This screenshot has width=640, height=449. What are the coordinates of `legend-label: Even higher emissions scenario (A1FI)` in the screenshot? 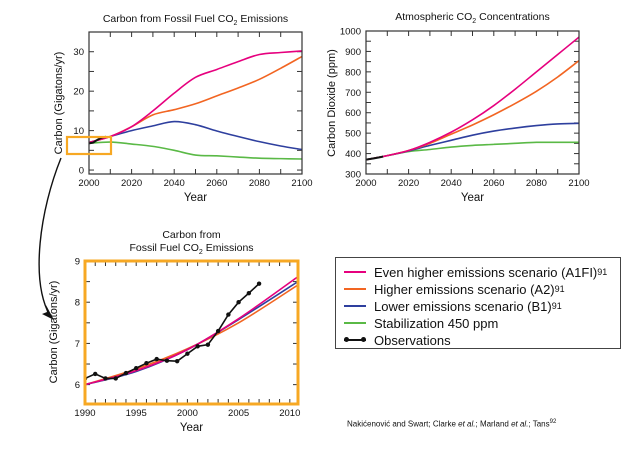 It's located at (486, 272).